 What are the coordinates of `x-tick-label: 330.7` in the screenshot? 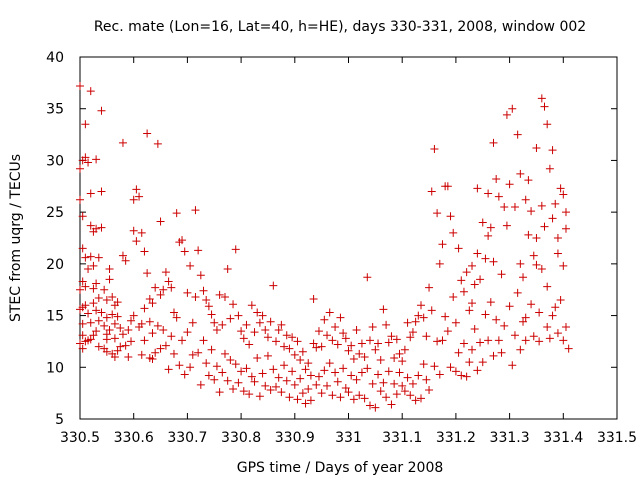 It's located at (187, 438).